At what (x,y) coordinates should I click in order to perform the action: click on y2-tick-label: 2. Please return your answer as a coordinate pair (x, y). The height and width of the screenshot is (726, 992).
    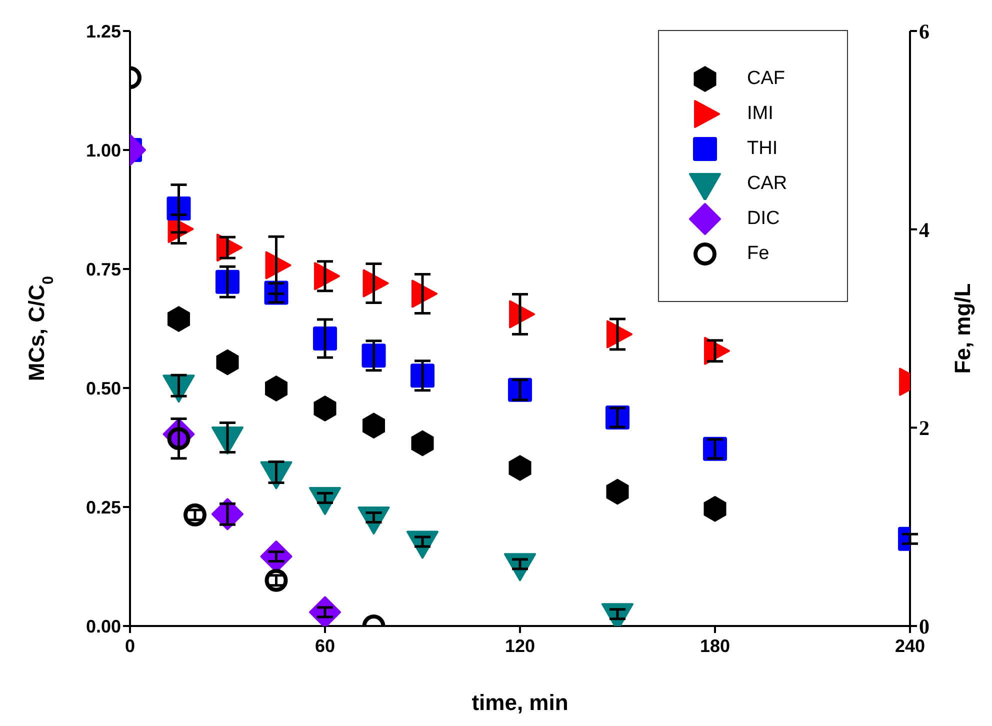
    Looking at the image, I should click on (924, 428).